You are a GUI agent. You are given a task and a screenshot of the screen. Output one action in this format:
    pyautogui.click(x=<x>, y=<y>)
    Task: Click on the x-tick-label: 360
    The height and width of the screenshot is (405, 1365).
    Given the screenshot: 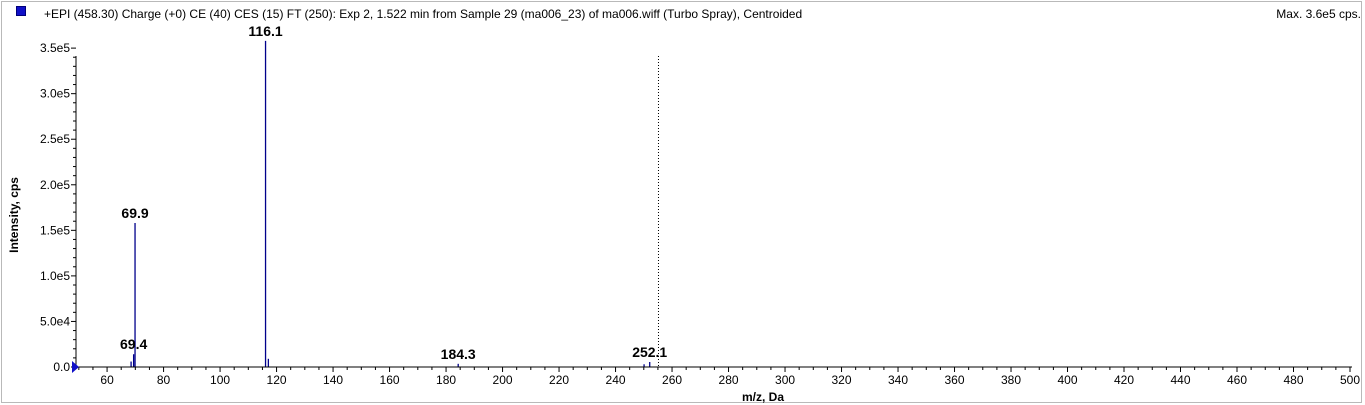 What is the action you would take?
    pyautogui.click(x=955, y=380)
    